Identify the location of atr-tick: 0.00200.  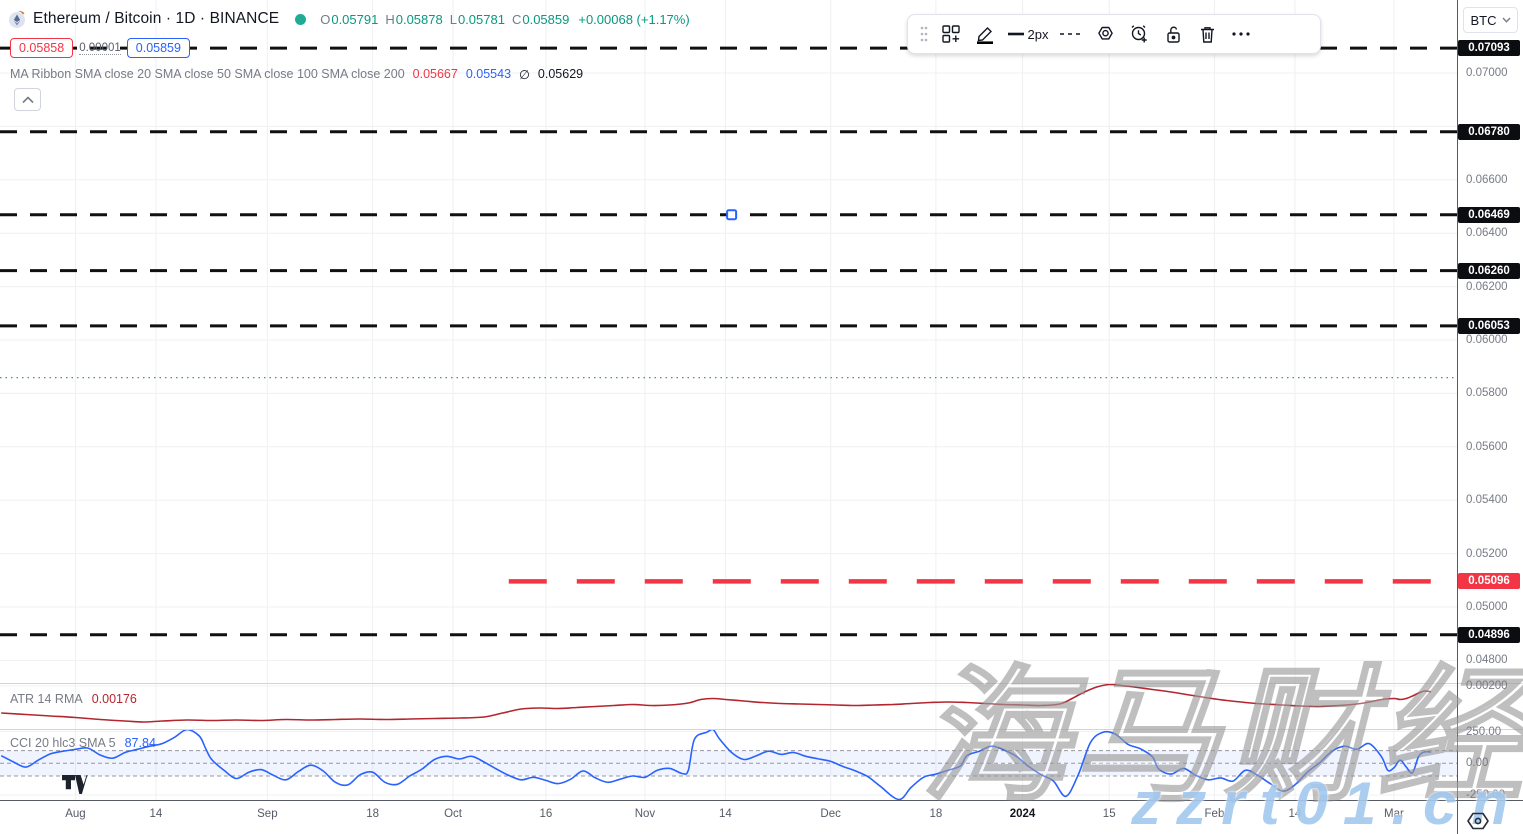
(1487, 686).